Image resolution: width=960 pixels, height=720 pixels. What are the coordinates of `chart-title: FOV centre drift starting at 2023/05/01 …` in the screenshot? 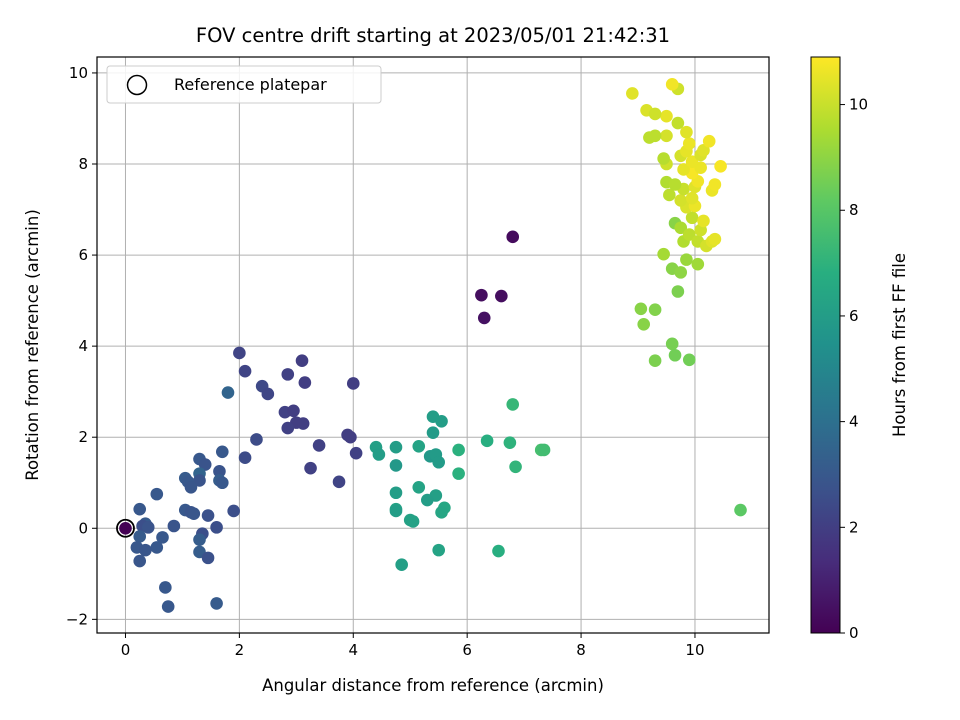 It's located at (433, 35).